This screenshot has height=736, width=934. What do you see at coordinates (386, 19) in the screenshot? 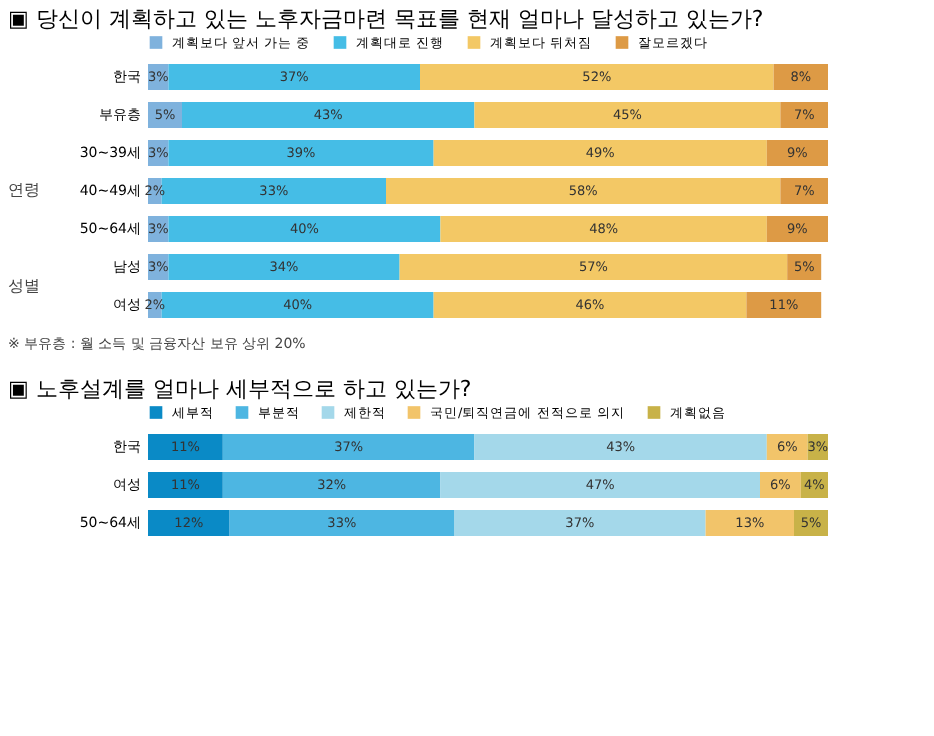
I see `chart-title: ▣ 당신이 계획하고 있는 노후자금마련 목표를 현재 얼마나 달성하고 있는가?` at bounding box center [386, 19].